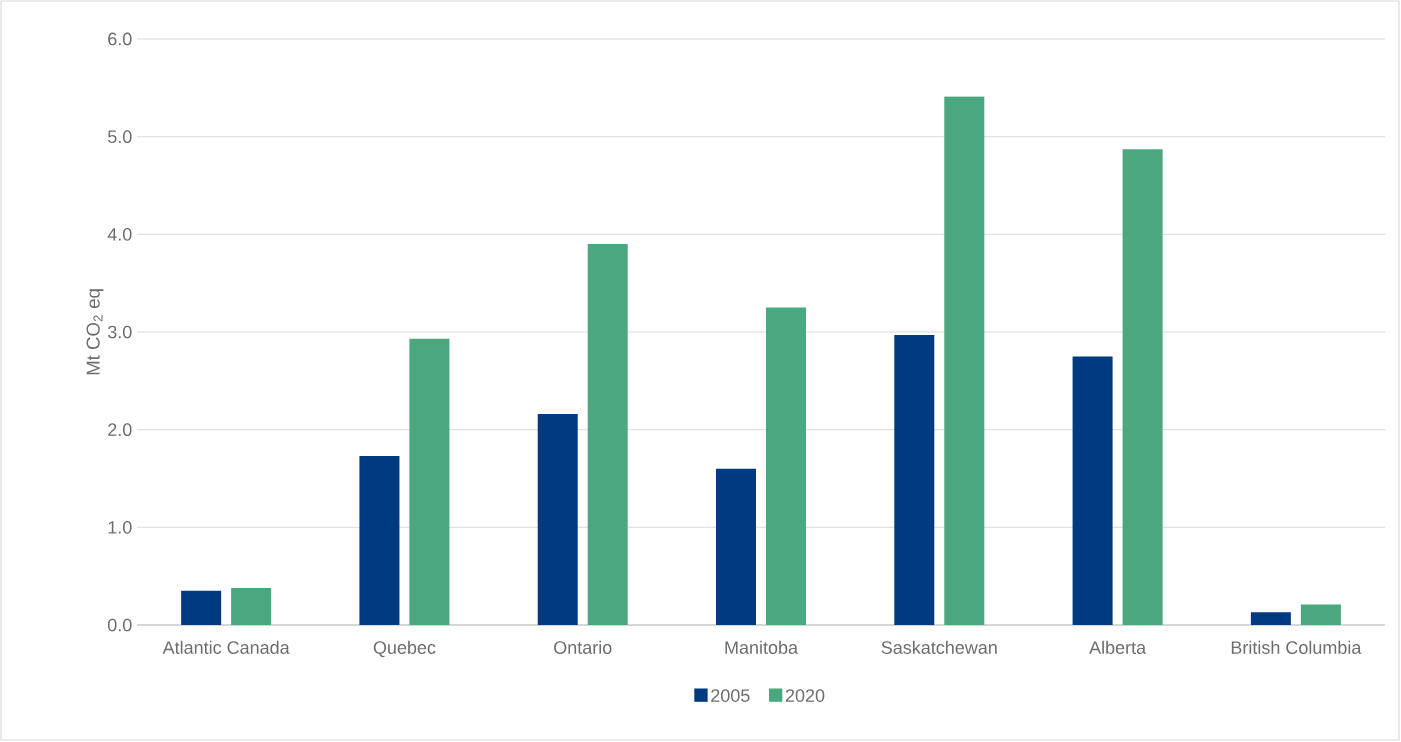 This screenshot has height=742, width=1401. I want to click on legend-label: 2020, so click(805, 695).